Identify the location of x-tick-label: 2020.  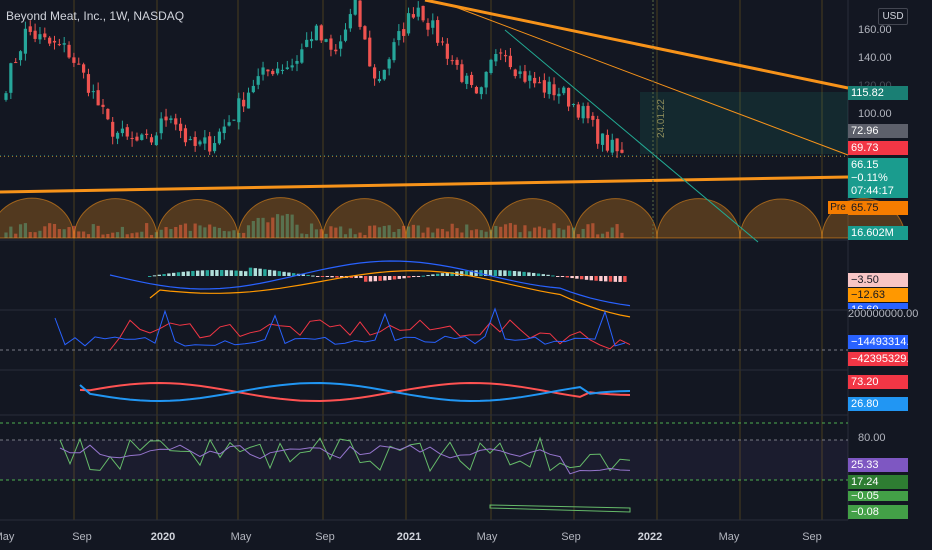
(163, 537).